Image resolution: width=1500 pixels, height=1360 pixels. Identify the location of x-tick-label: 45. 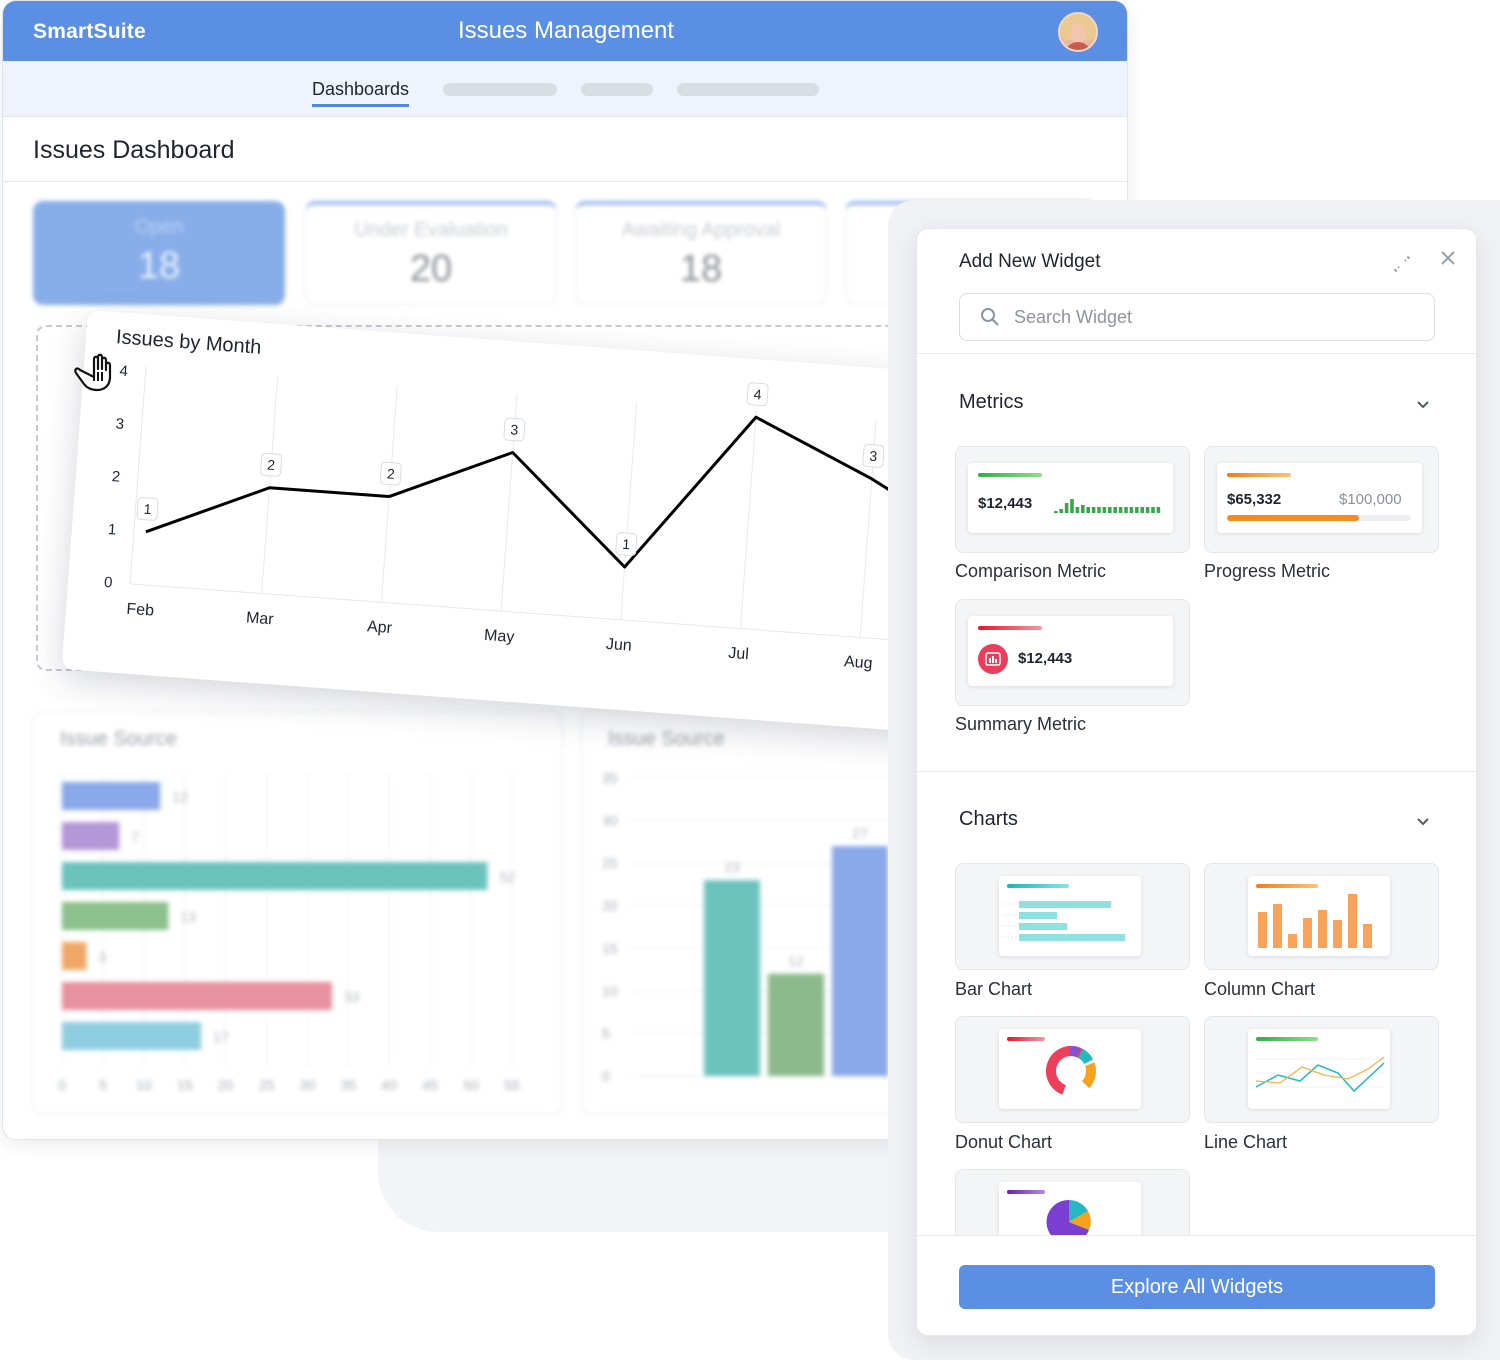
(430, 1085).